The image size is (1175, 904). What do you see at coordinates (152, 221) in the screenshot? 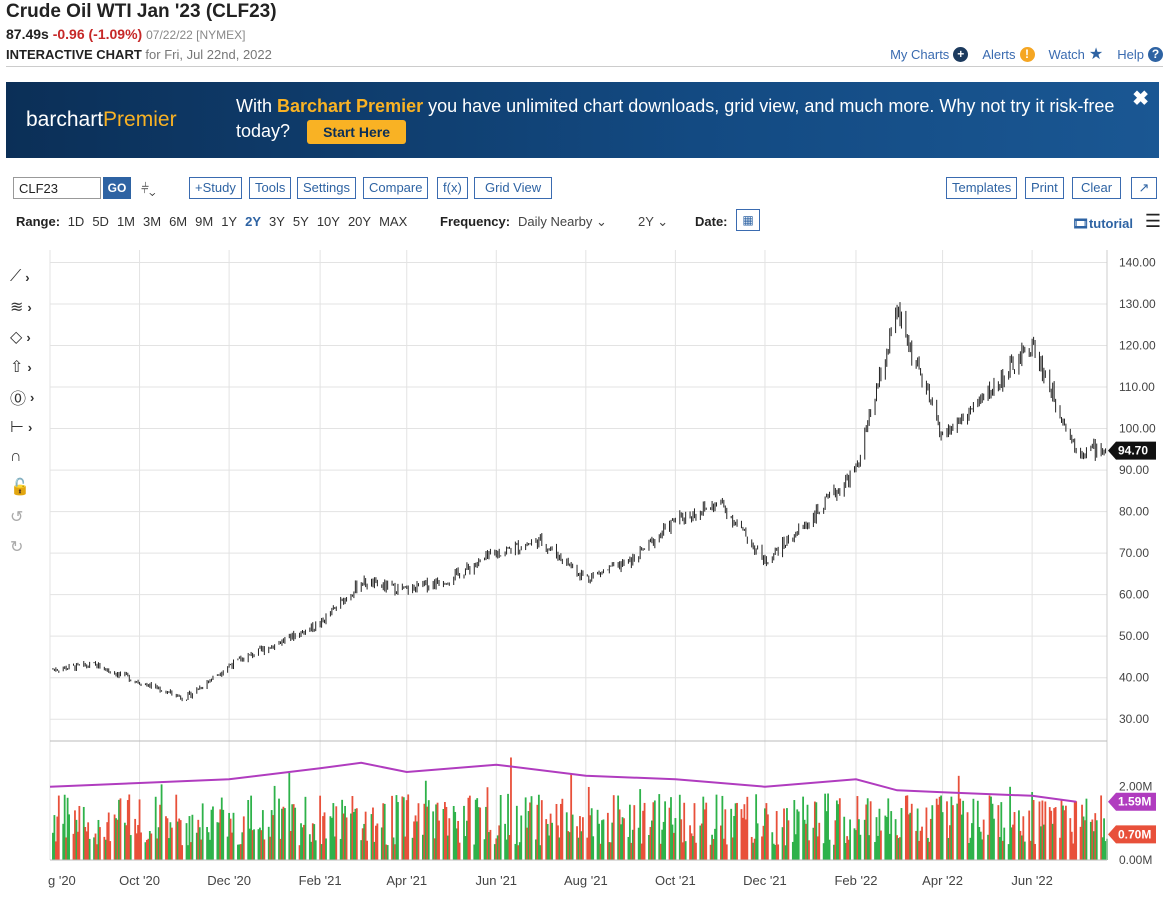
I see `range-option-3m: 3M` at bounding box center [152, 221].